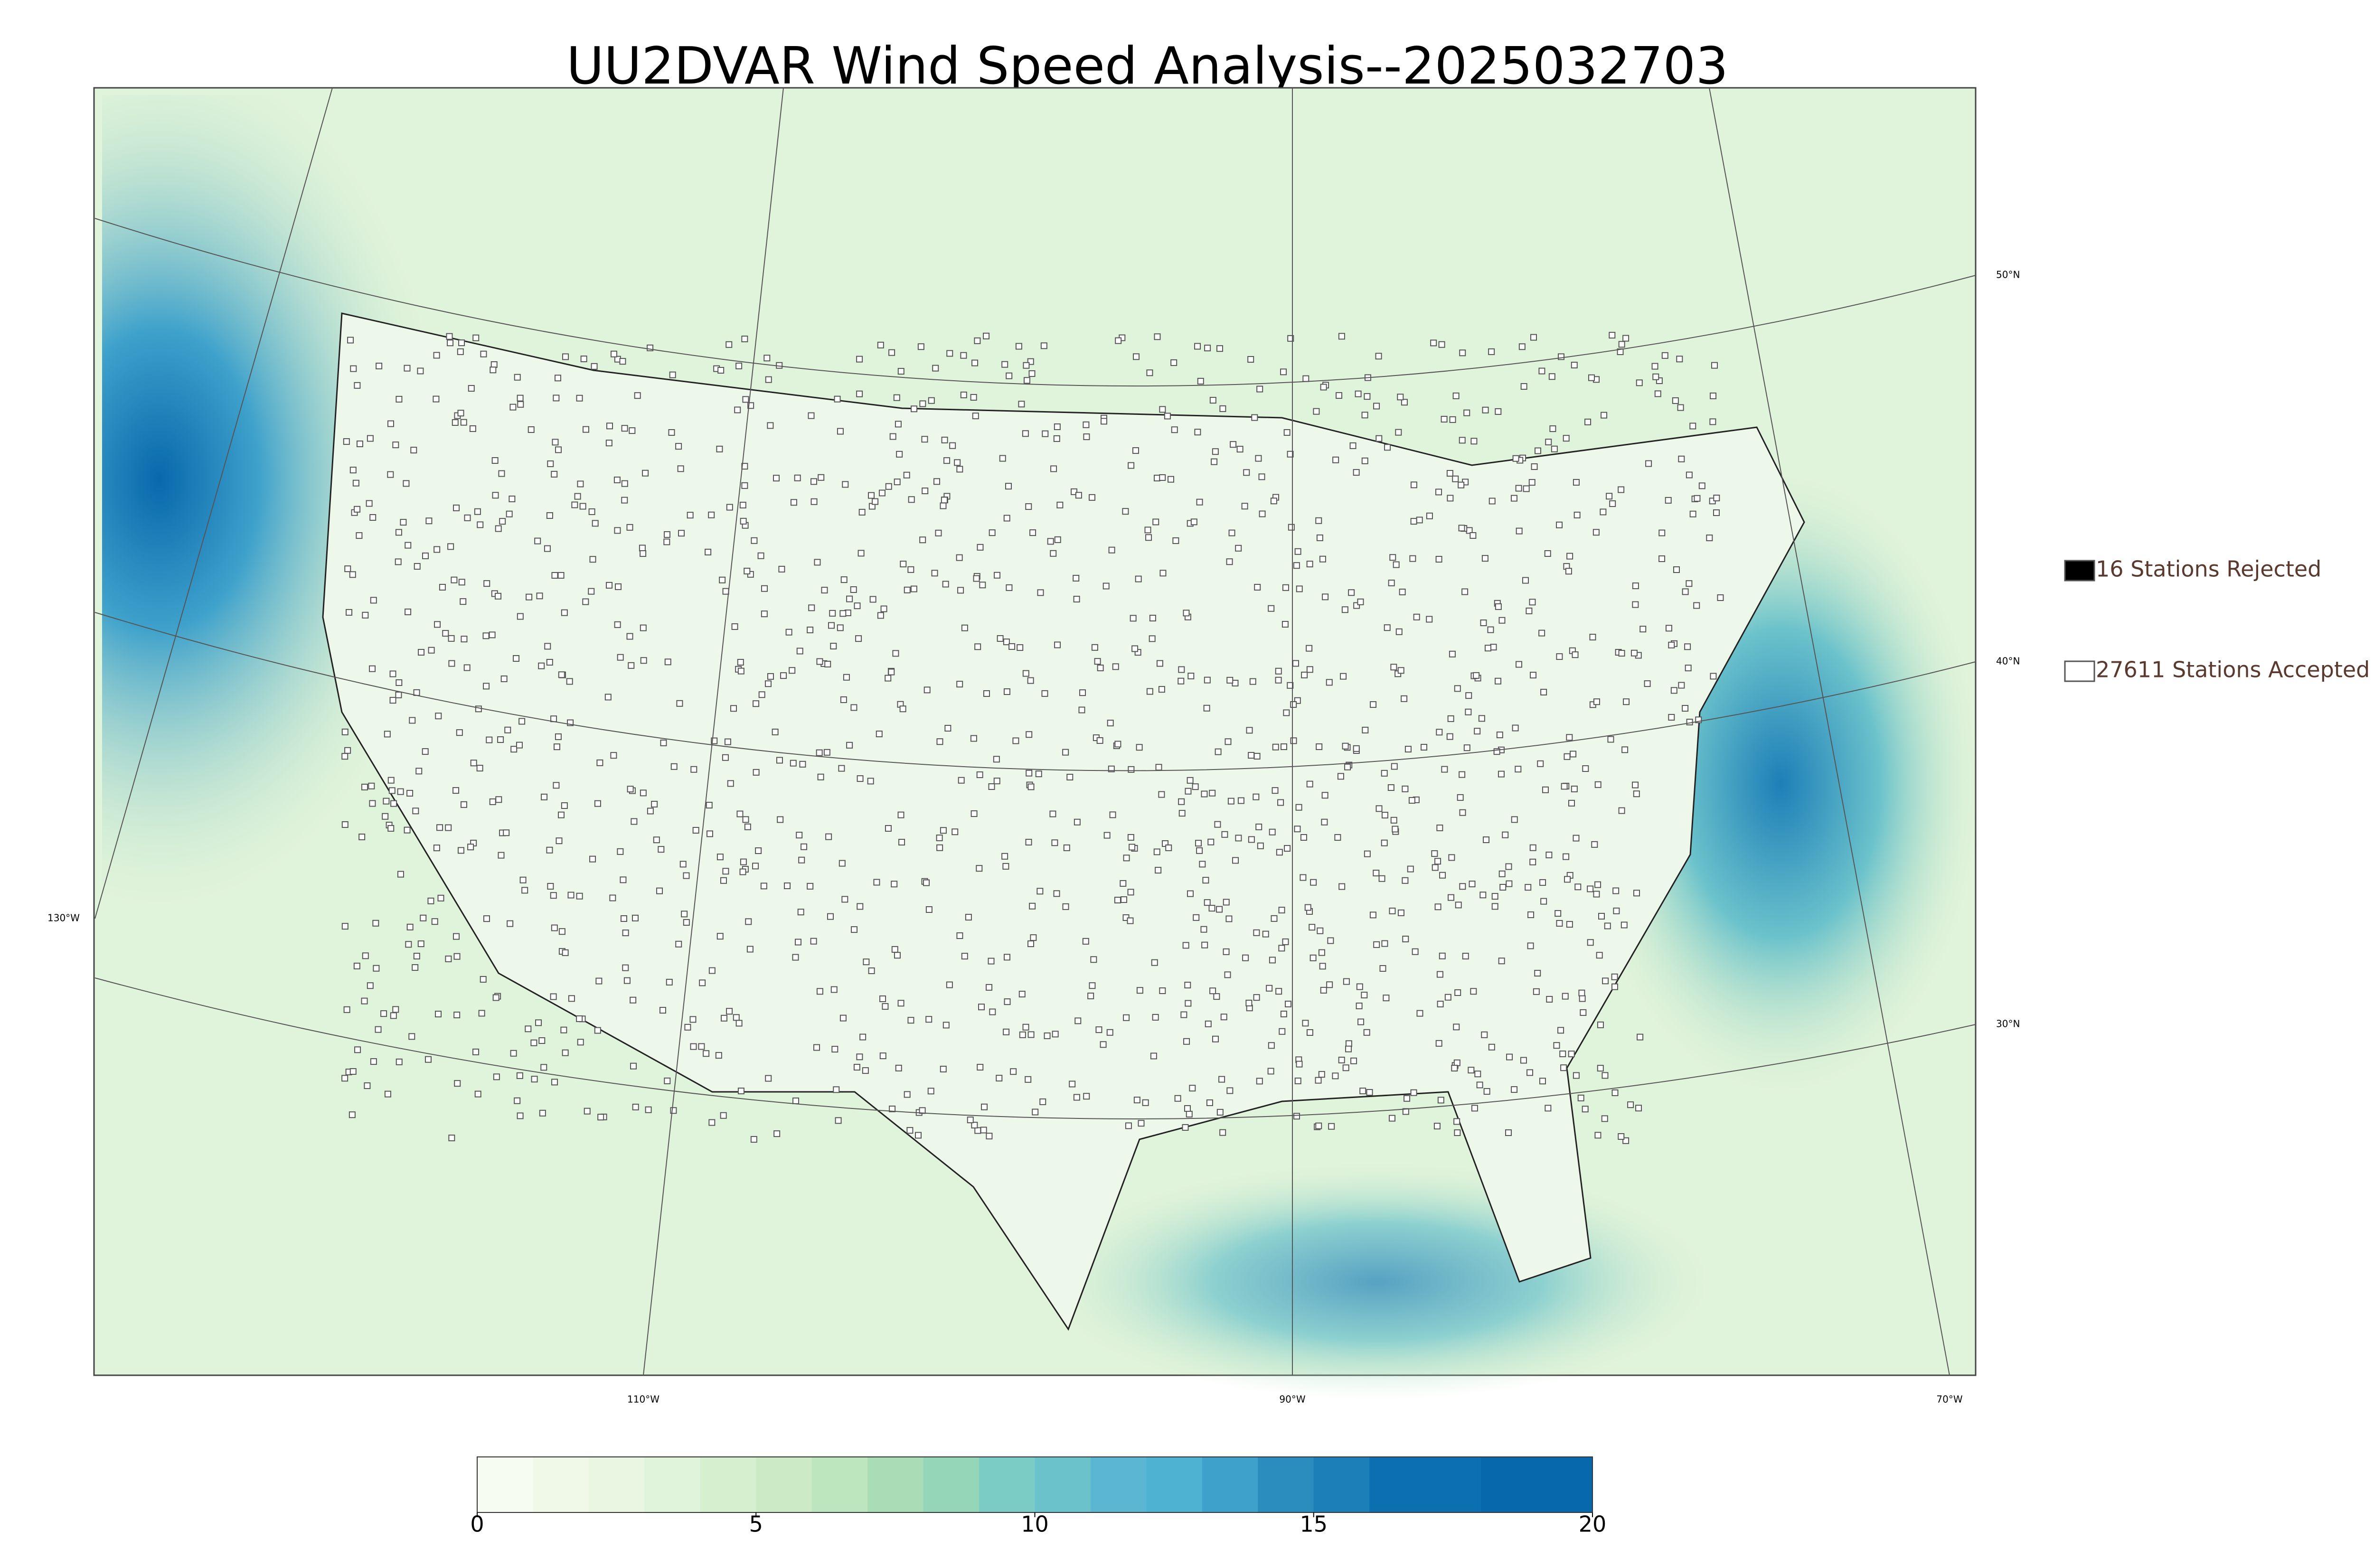  Describe the element at coordinates (2079, 671) in the screenshot. I see `legend-swatch` at that location.